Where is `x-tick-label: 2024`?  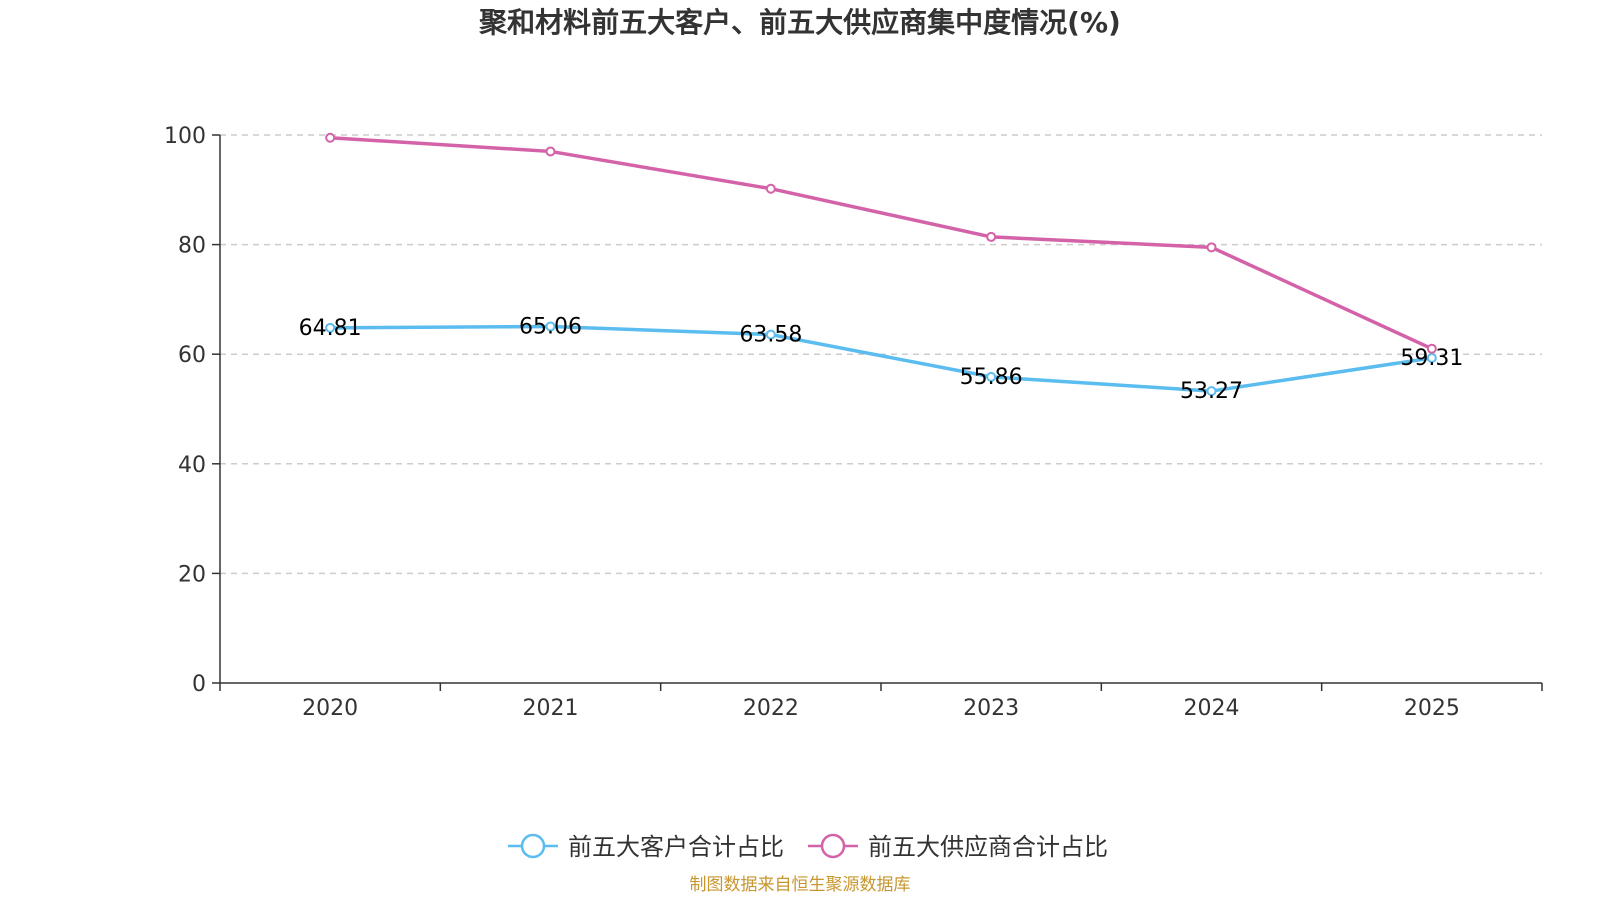 x-tick-label: 2024 is located at coordinates (1212, 708).